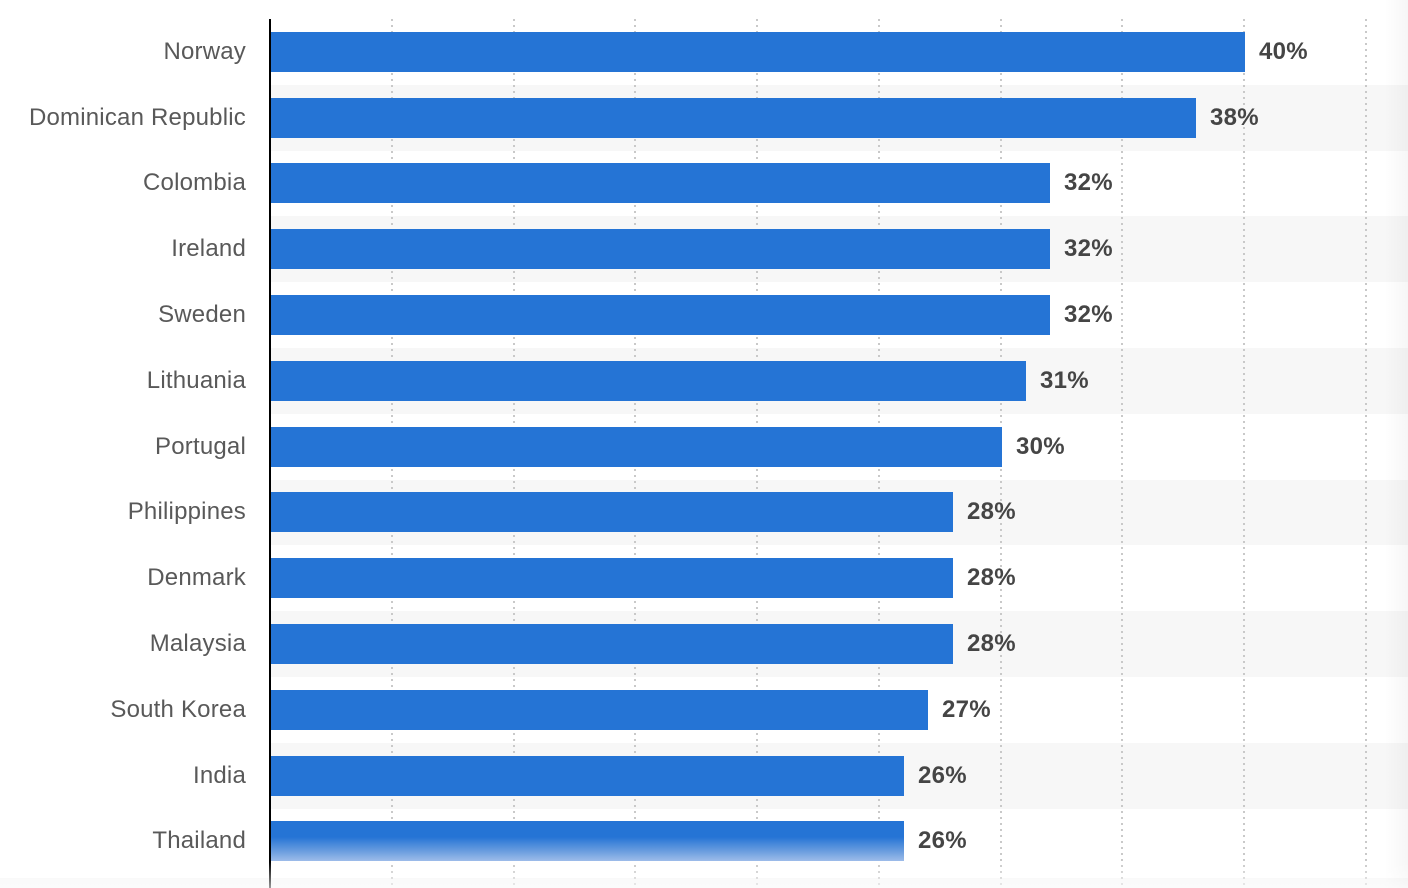 This screenshot has width=1408, height=888. I want to click on chart-row: Dominican Republic 38%, so click(704, 117).